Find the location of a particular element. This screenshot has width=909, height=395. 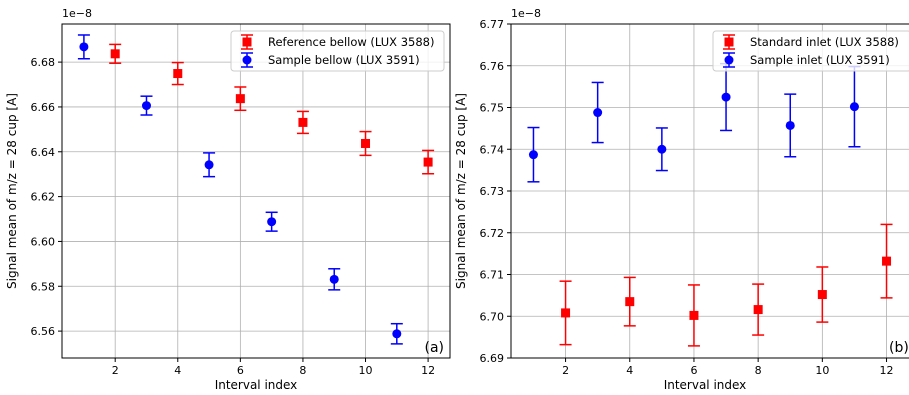

y-tick-label: 6.60 is located at coordinates (43, 241).